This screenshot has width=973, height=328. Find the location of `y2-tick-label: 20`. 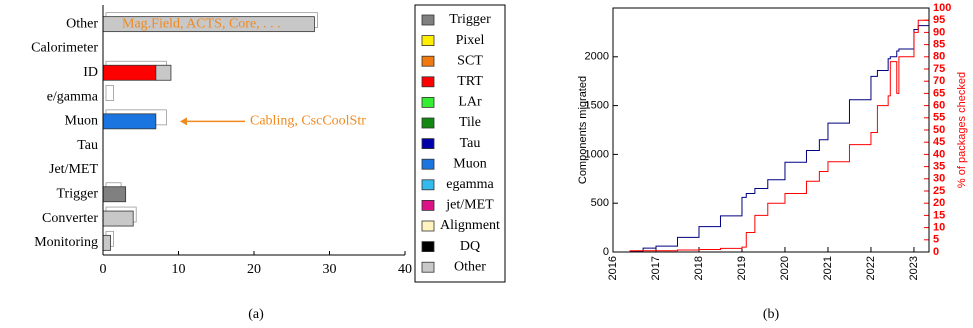

y2-tick-label: 20 is located at coordinates (939, 203).